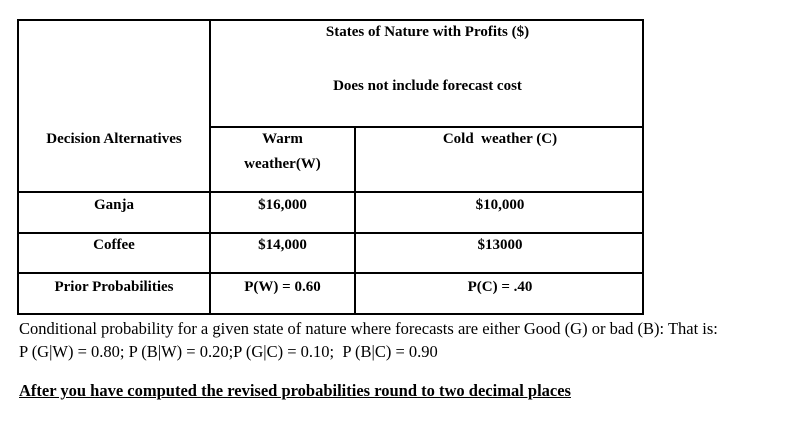 This screenshot has height=433, width=810. Describe the element at coordinates (114, 287) in the screenshot. I see `prior-probabilities-label: Prior Probabilities` at that location.